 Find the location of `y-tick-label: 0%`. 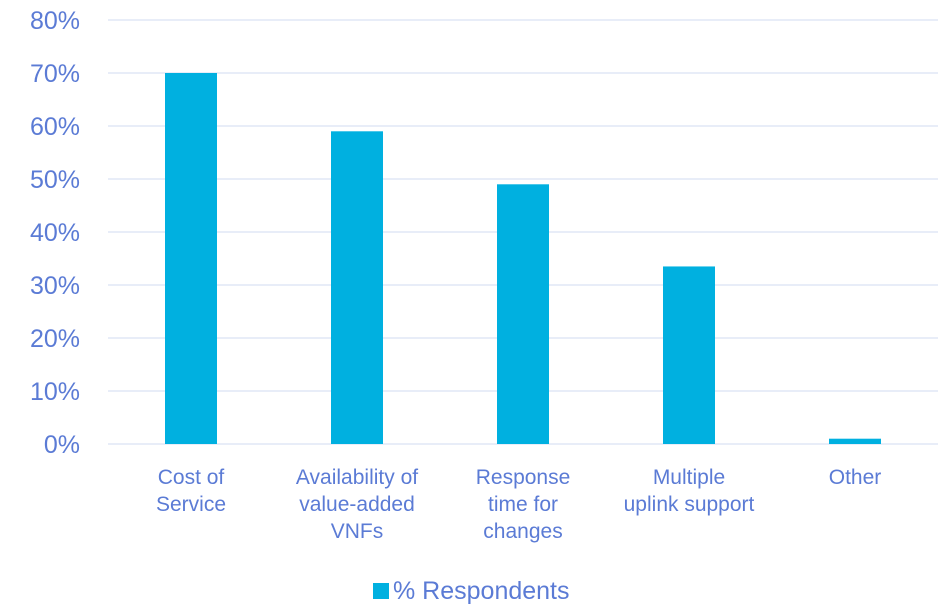

y-tick-label: 0% is located at coordinates (62, 445).